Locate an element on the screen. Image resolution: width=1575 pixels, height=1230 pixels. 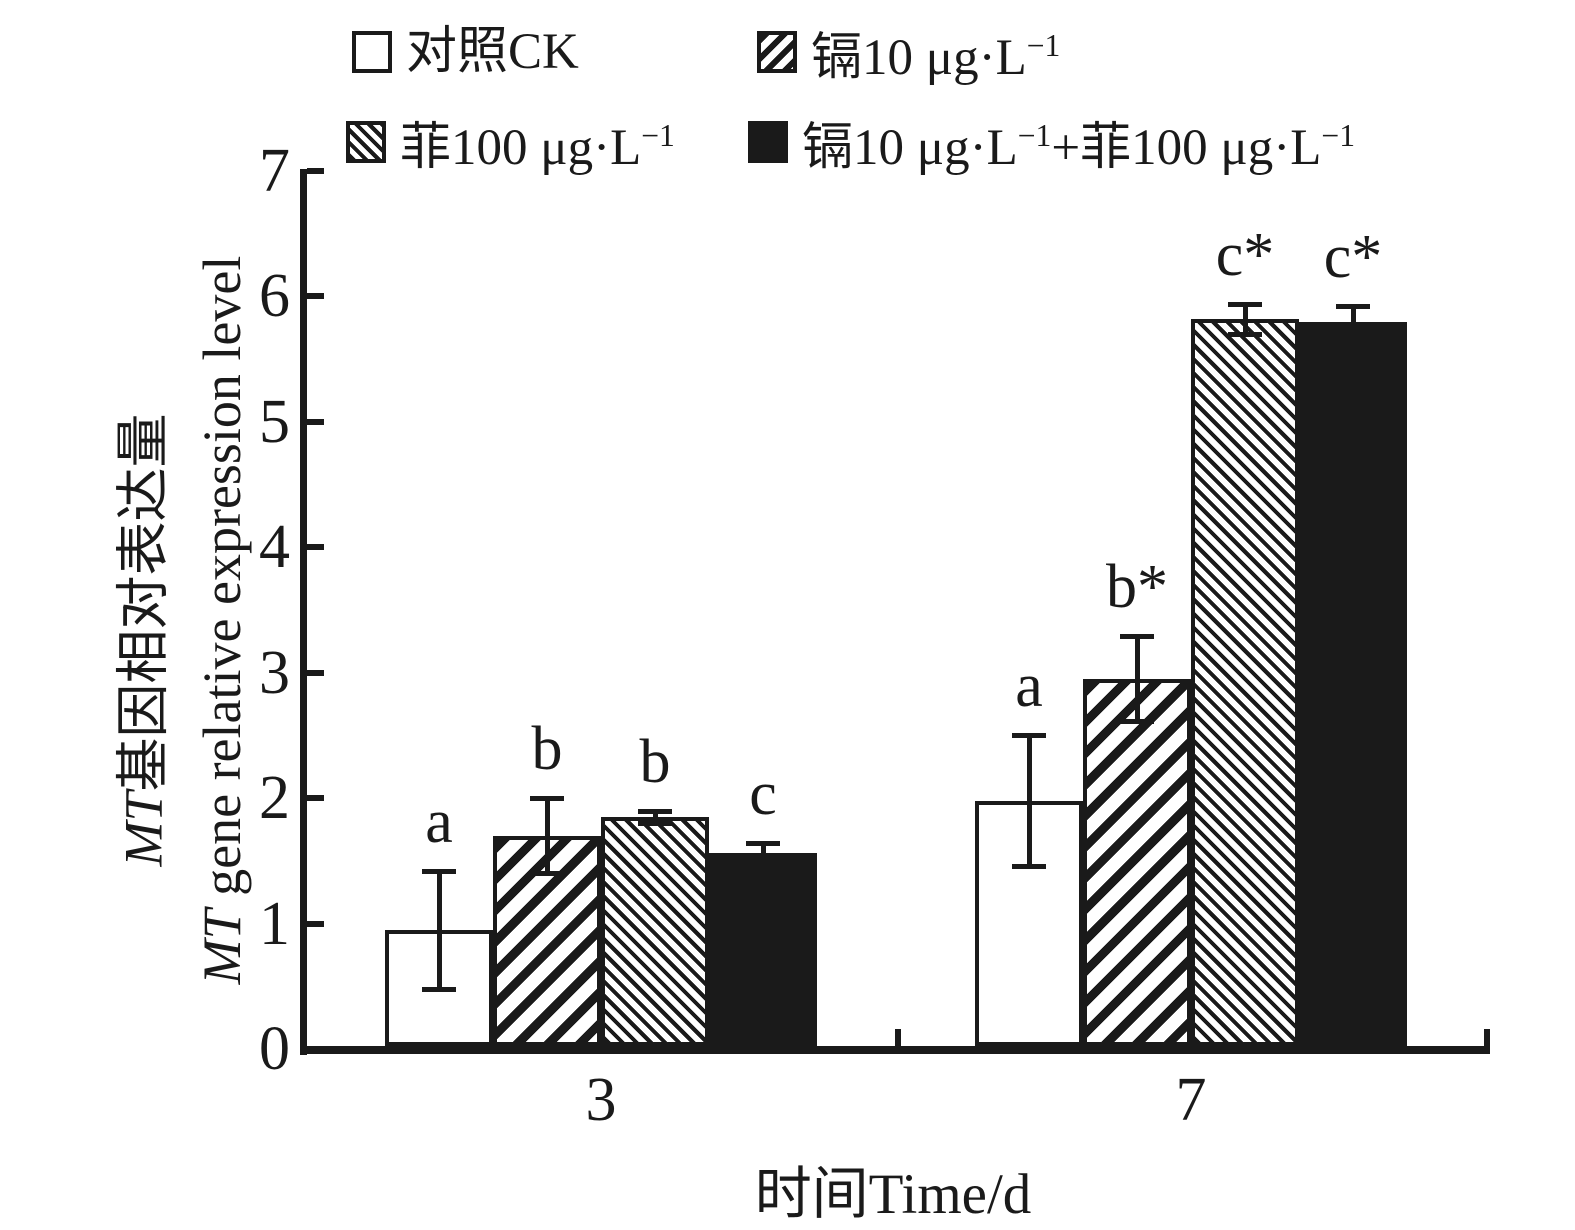
y-tick-label: 1 is located at coordinates (274, 923).